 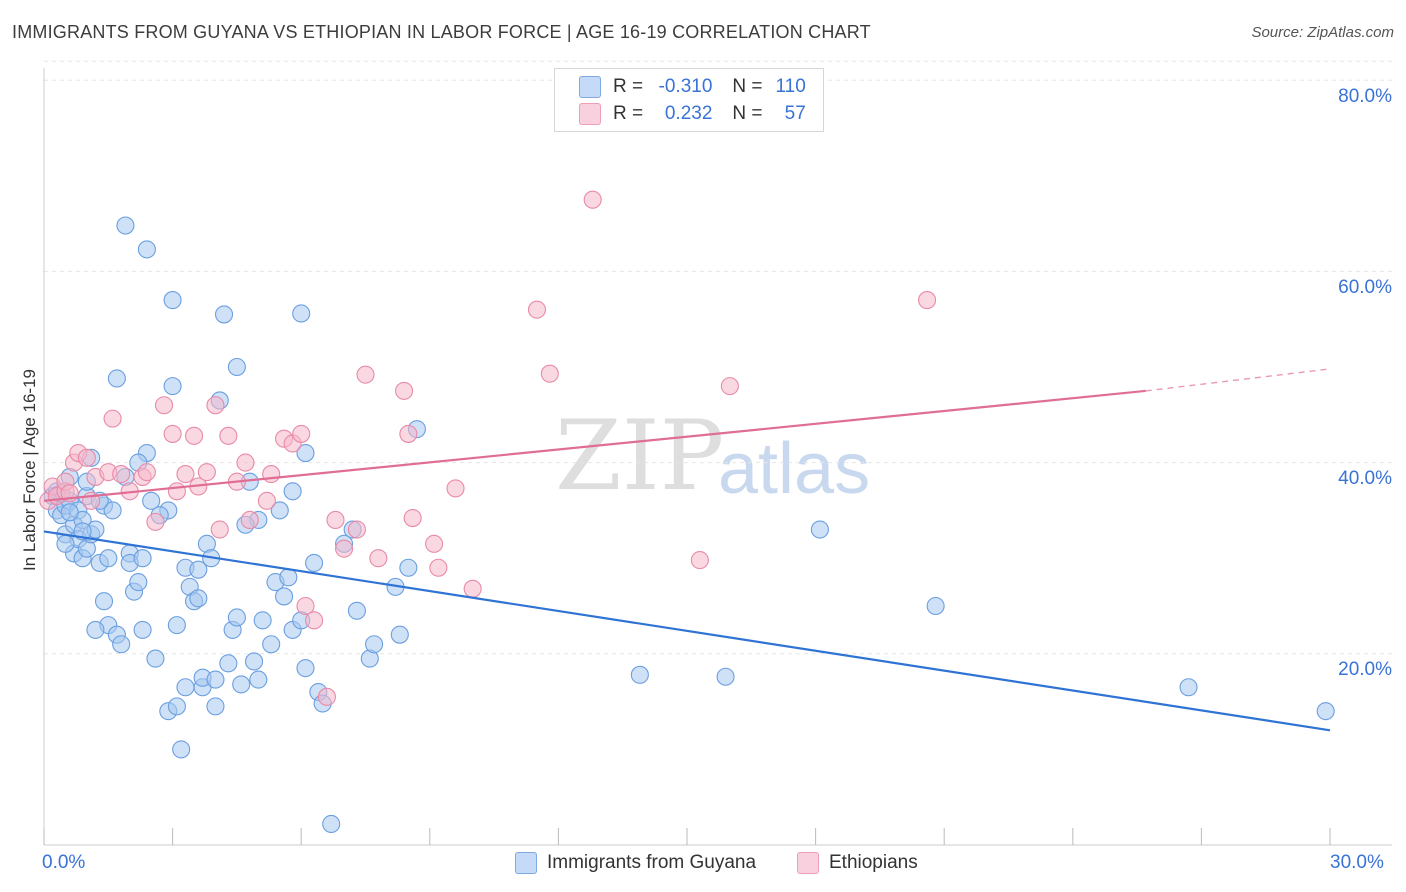 I want to click on bottom-legend-ethiopians: Ethiopians, so click(x=857, y=863).